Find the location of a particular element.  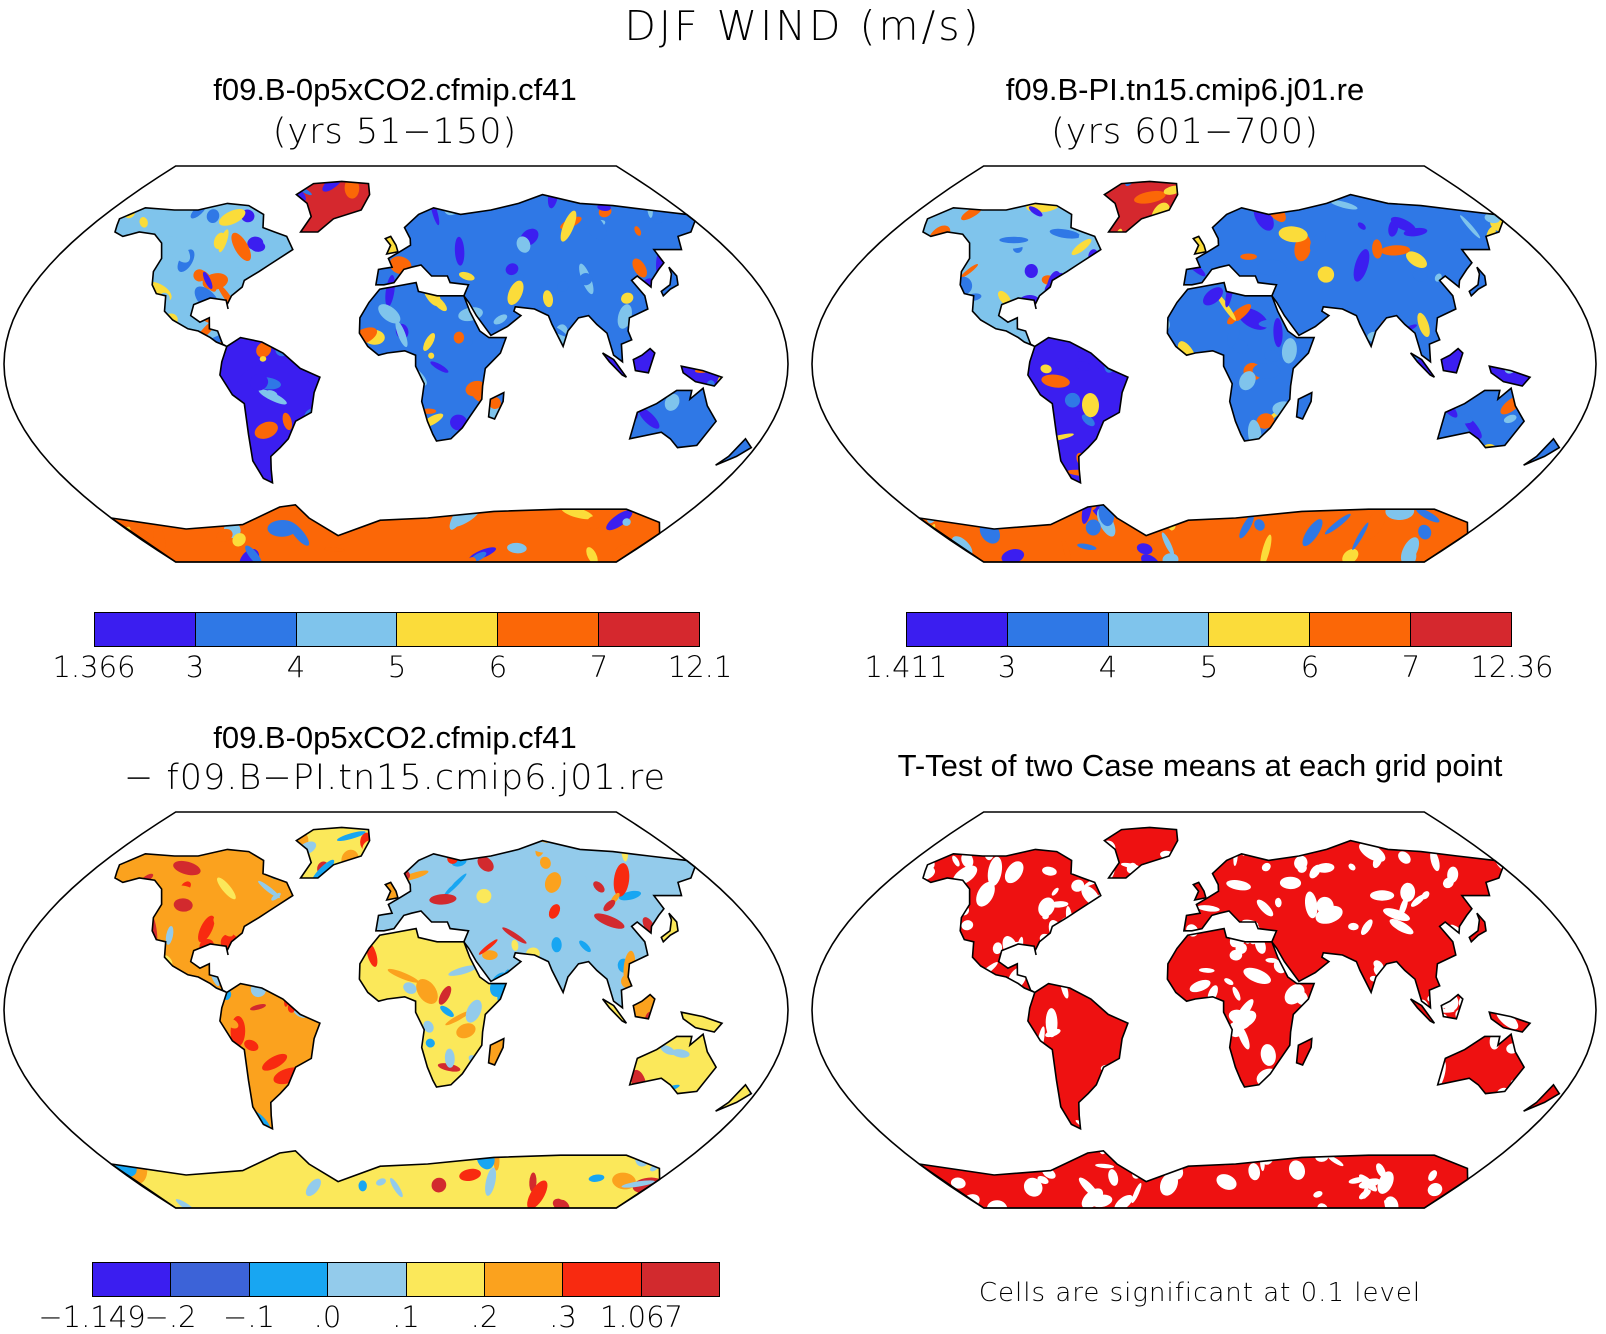

colorbar-tick-label: −.2 is located at coordinates (170, 1317).